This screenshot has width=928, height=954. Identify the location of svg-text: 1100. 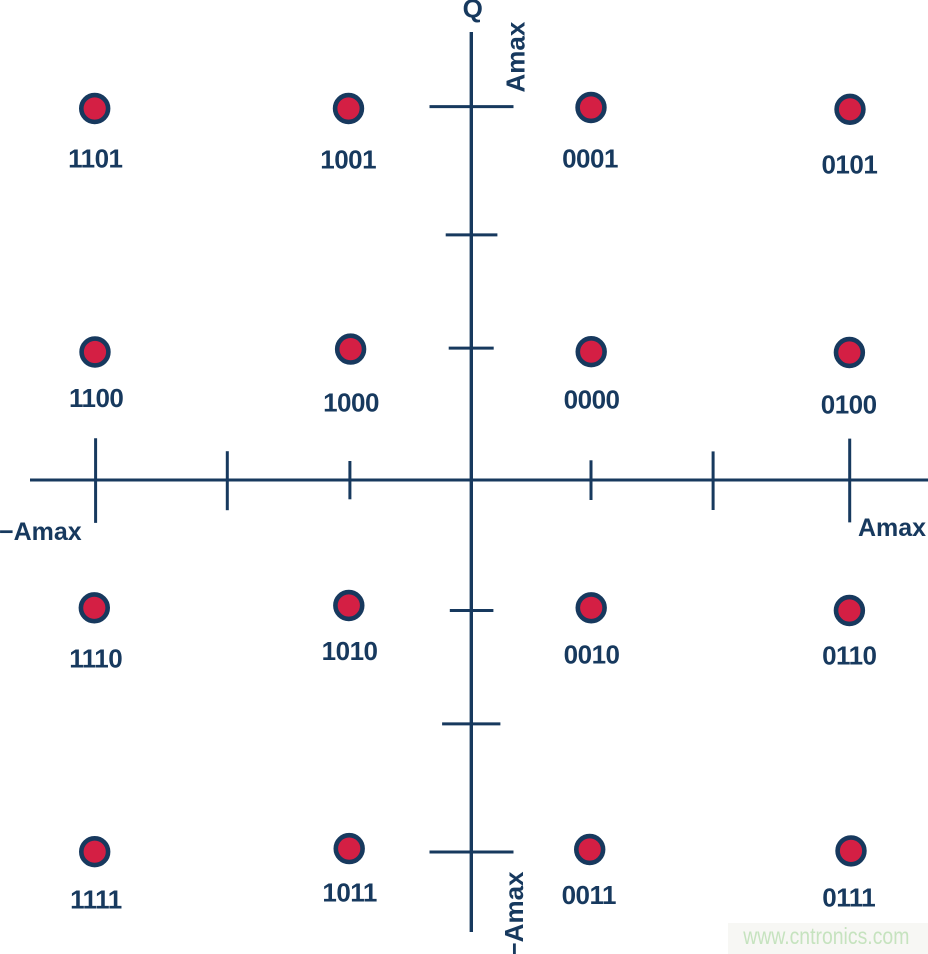
(96, 398).